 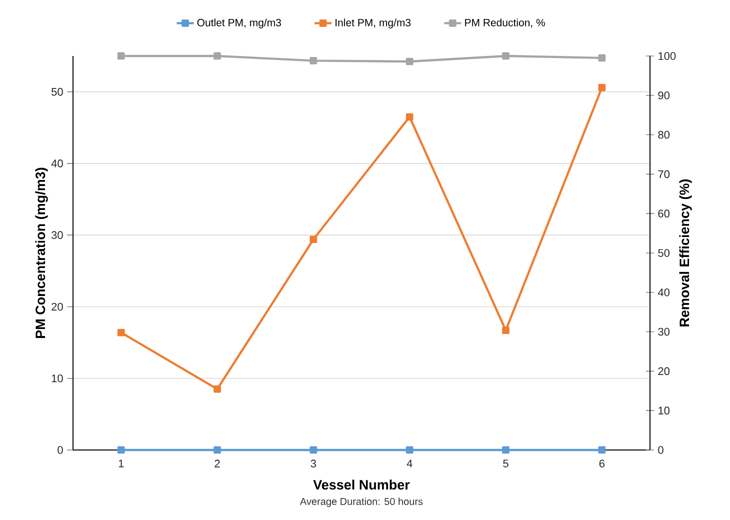 I want to click on y-tick-label: 30, so click(x=57, y=235).